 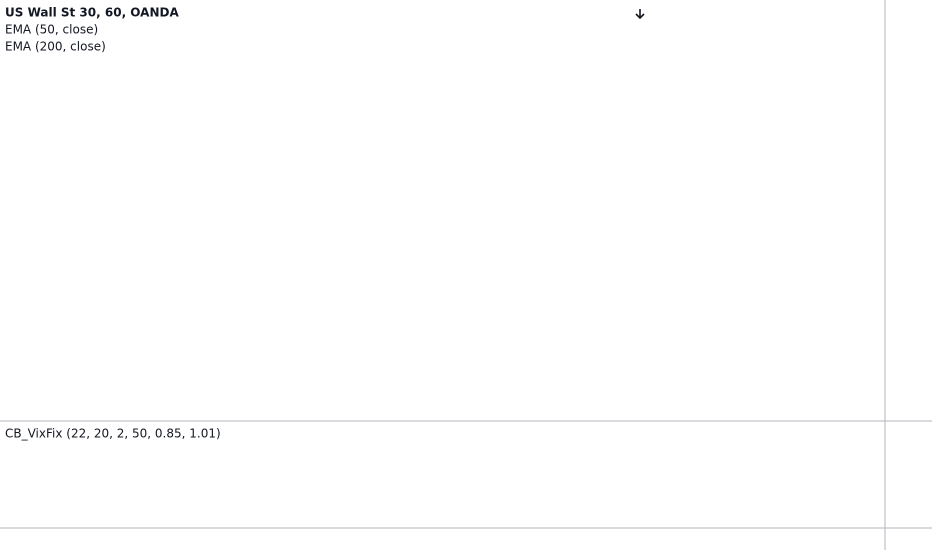 I want to click on legend-entry: EMA (50, close), so click(x=51, y=30).